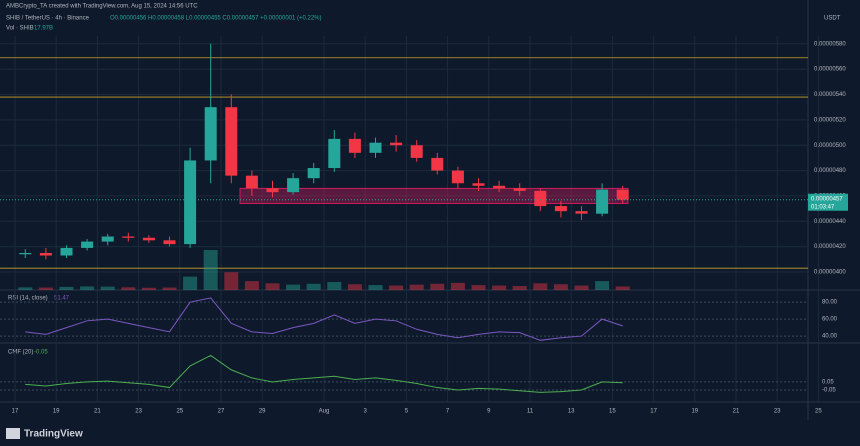  Describe the element at coordinates (830, 44) in the screenshot. I see `y-tick-label: 0.00000580` at that location.